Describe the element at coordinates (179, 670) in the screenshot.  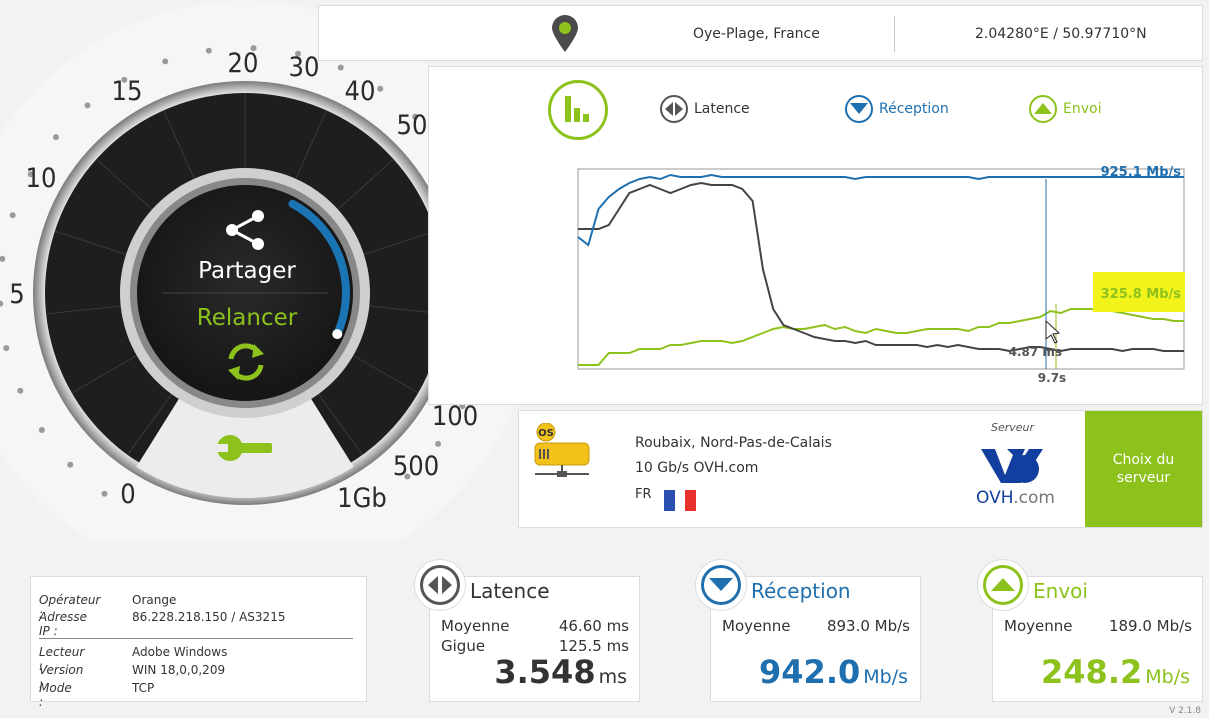
I see `version-value: WIN 18,0,0,209` at that location.